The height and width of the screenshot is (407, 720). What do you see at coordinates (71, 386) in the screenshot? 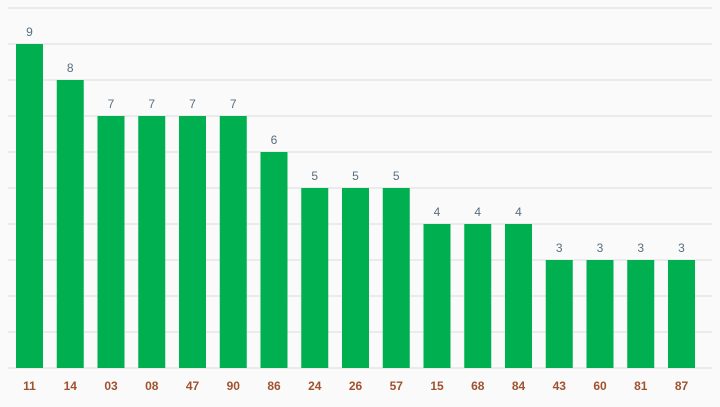
I see `x-tick-label-14: 14` at bounding box center [71, 386].